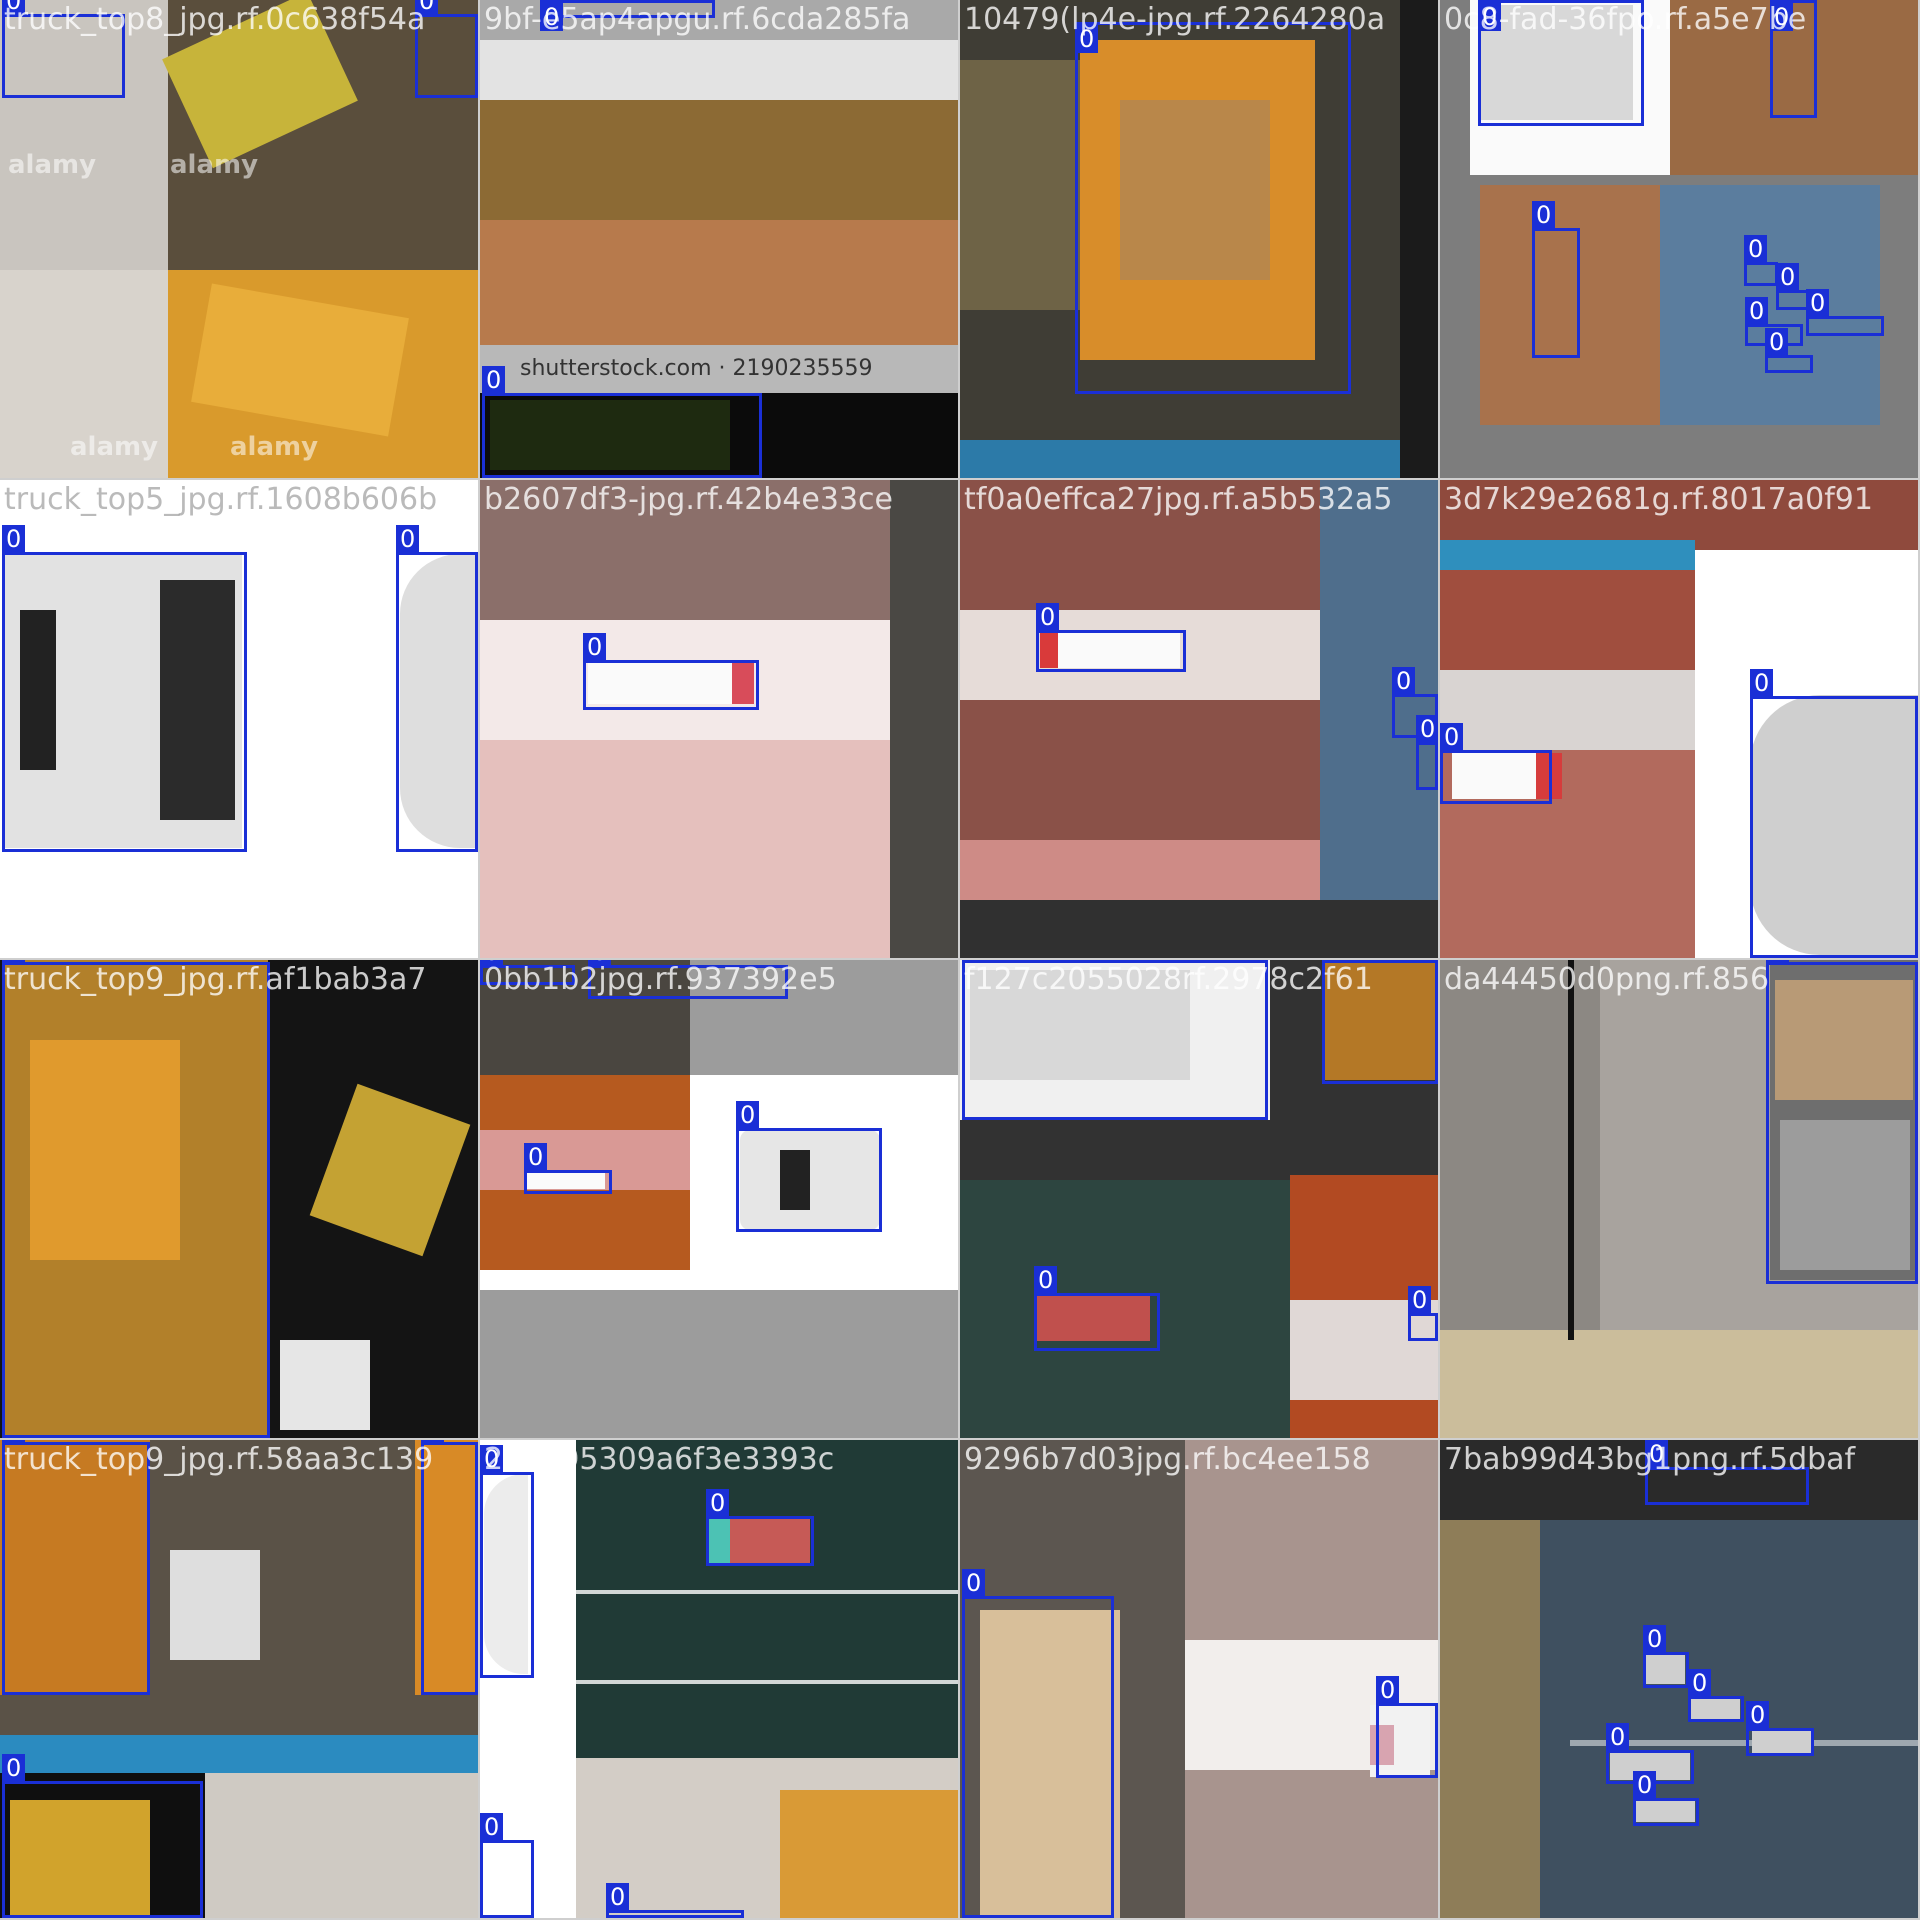 Image resolution: width=1920 pixels, height=1920 pixels. What do you see at coordinates (720, 1200) in the screenshot?
I see `mosaic-tile: 0 0 0 0 0bb1b2jpg.rf.937392e5` at bounding box center [720, 1200].